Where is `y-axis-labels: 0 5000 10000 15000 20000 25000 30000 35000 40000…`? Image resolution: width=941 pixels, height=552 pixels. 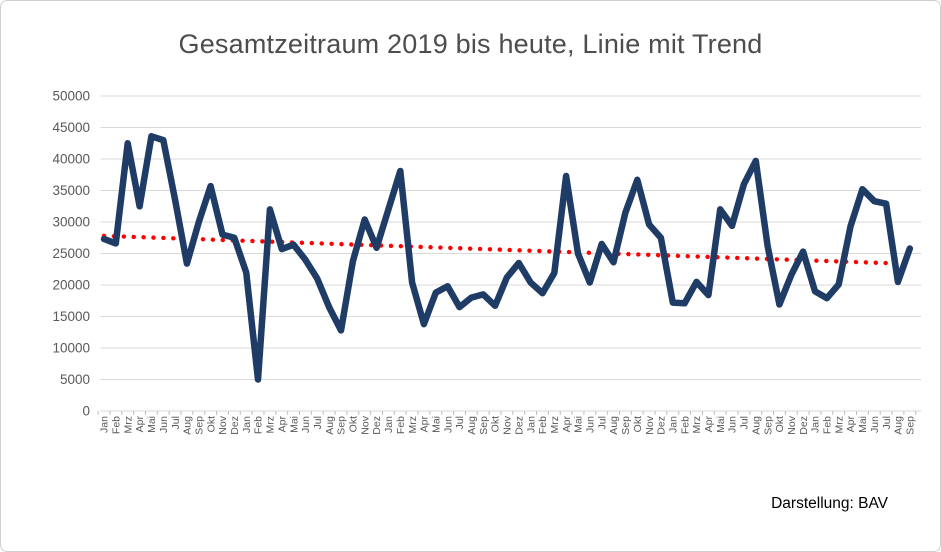
y-axis-labels: 0 5000 10000 15000 20000 25000 30000 35000 40000… is located at coordinates (71, 254).